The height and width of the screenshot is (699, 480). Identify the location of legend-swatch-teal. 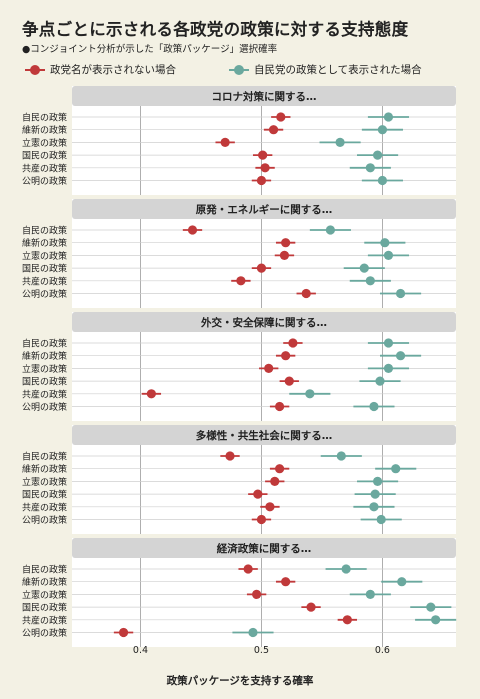
(239, 70).